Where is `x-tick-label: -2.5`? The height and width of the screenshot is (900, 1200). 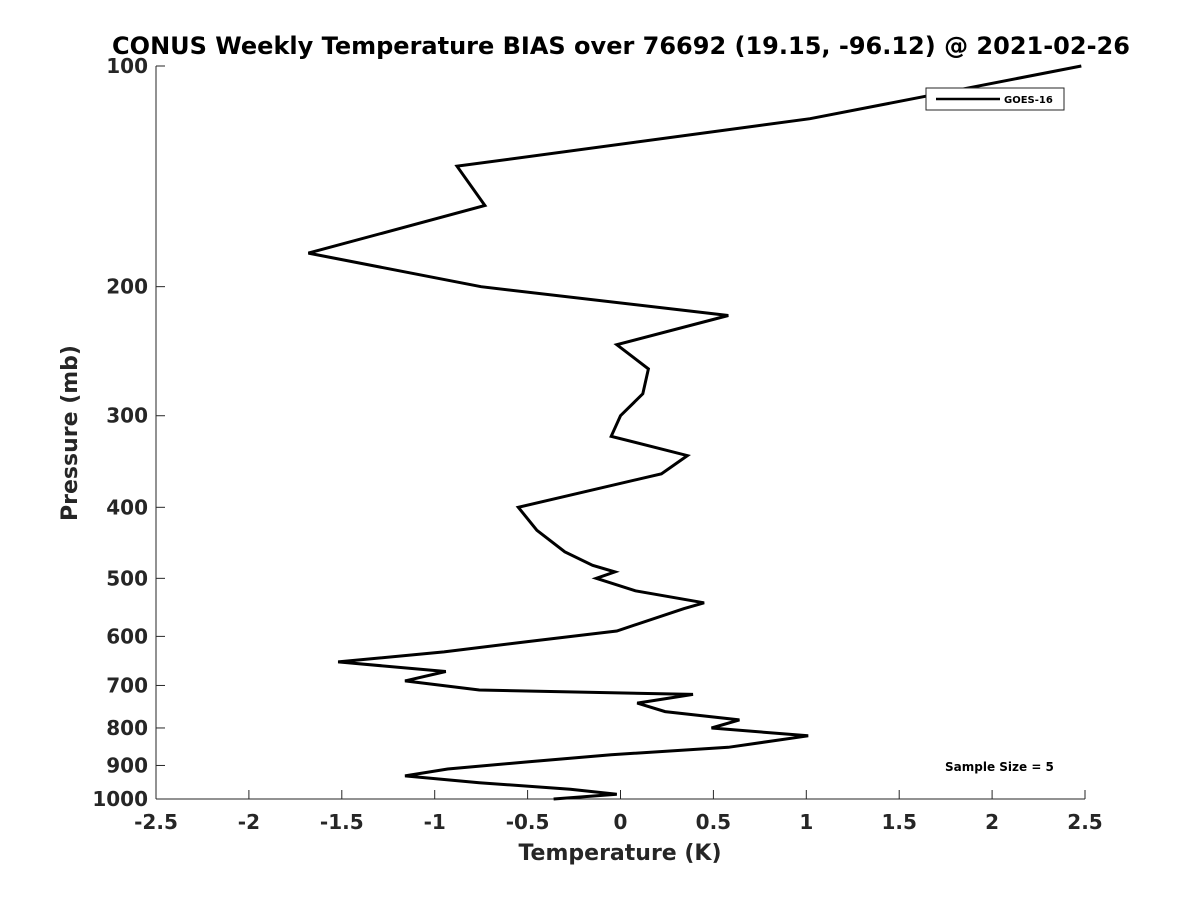
x-tick-label: -2.5 is located at coordinates (156, 822).